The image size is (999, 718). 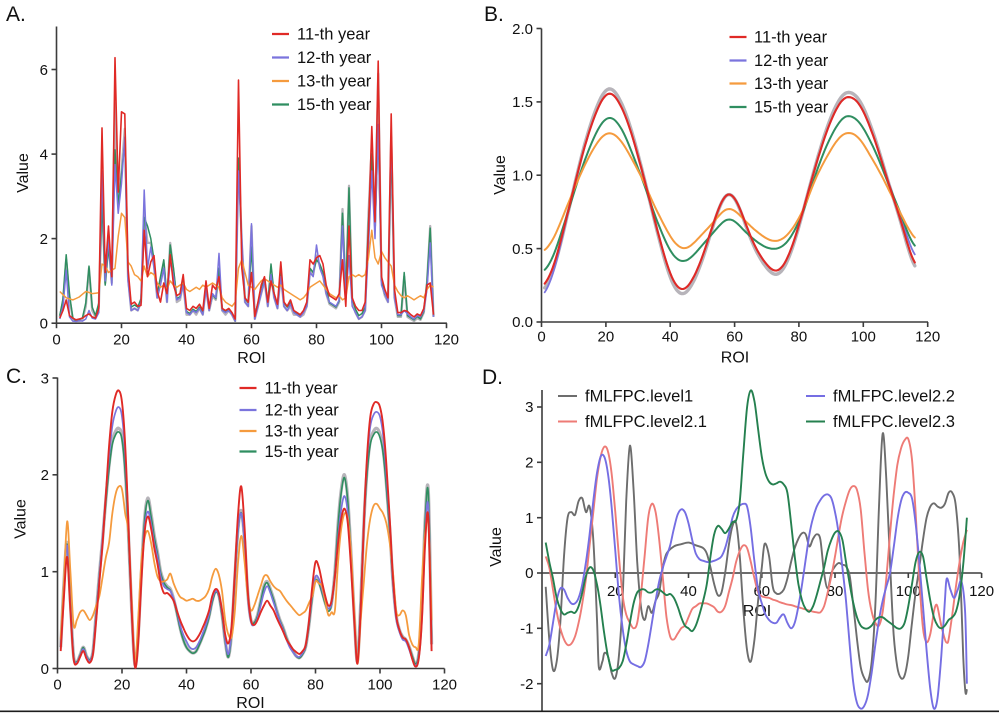 I want to click on svg-text: 0.0, so click(x=522, y=322).